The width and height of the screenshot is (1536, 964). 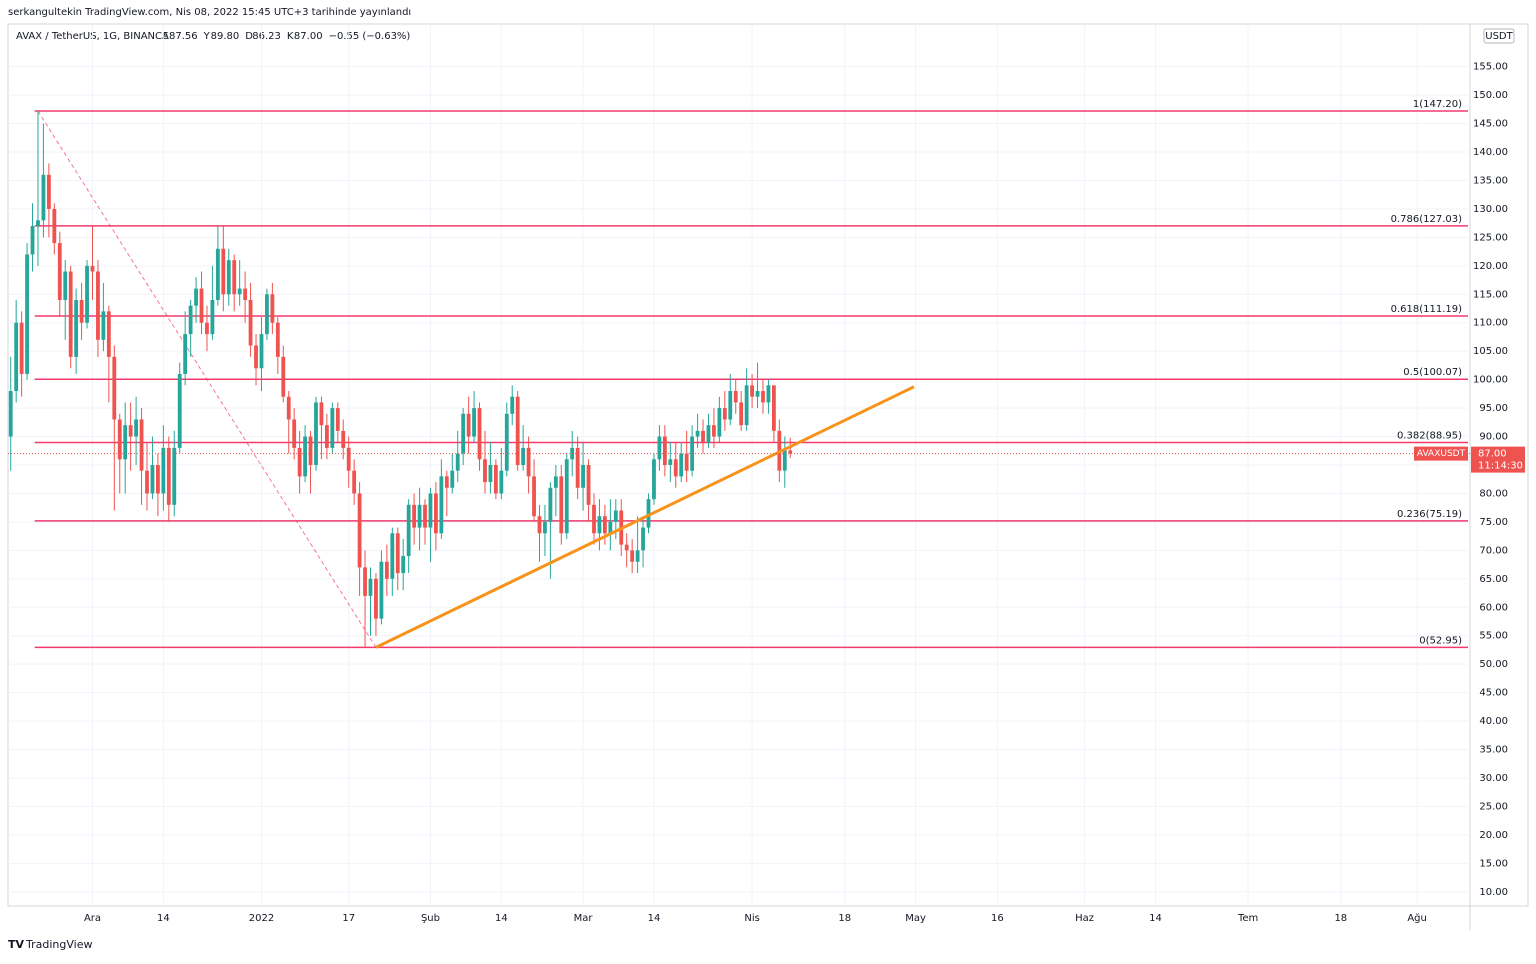 I want to click on y-tick-label: 50.00, so click(x=1493, y=664).